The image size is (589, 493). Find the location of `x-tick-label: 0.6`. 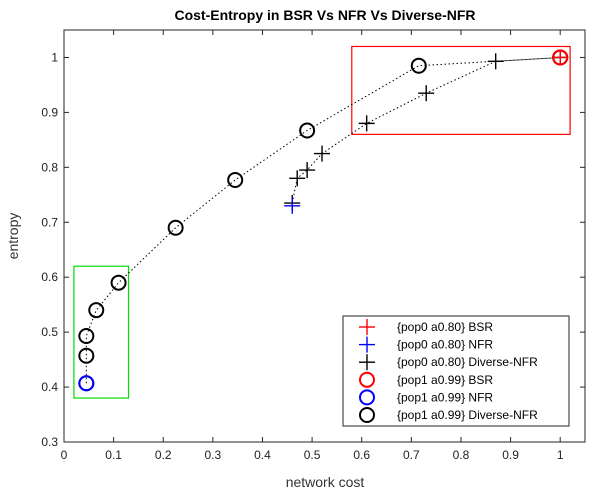

x-tick-label: 0.6 is located at coordinates (361, 455).